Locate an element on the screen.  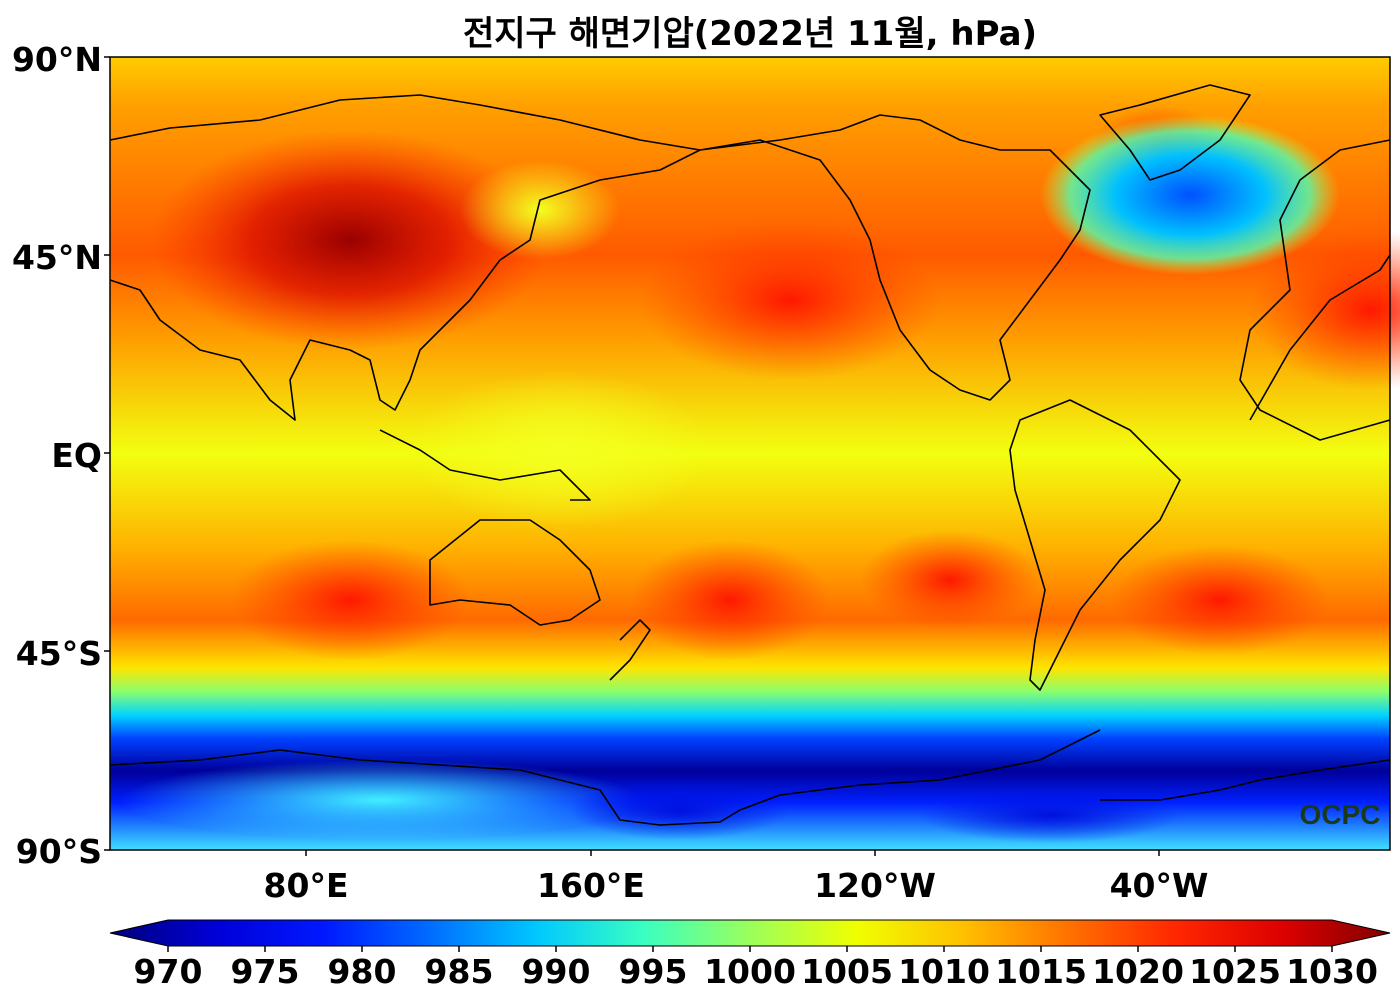
colorbar-label: 1015 is located at coordinates (1041, 971).